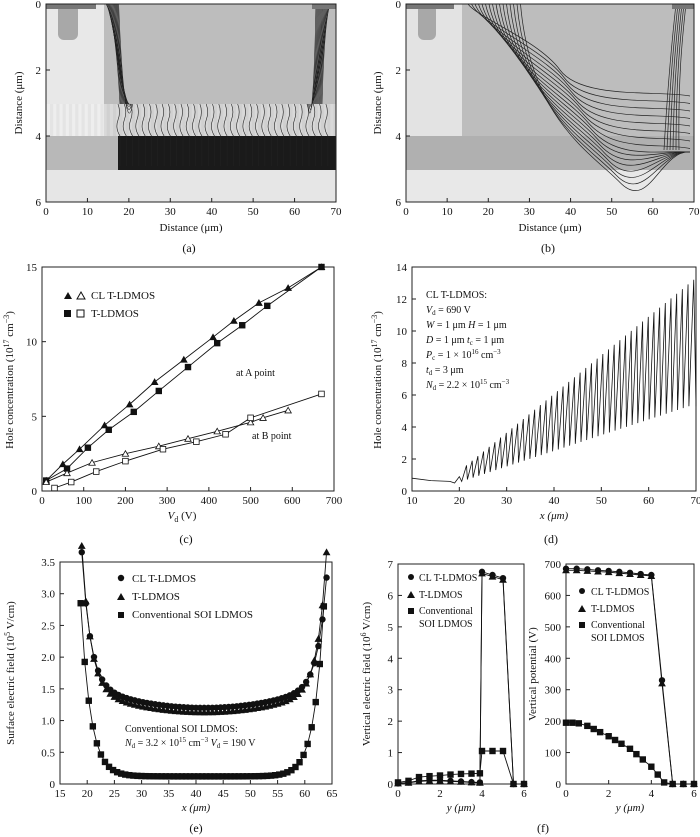 The width and height of the screenshot is (700, 837). What do you see at coordinates (566, 794) in the screenshot?
I see `panel-f-right-xtick-label: 0` at bounding box center [566, 794].